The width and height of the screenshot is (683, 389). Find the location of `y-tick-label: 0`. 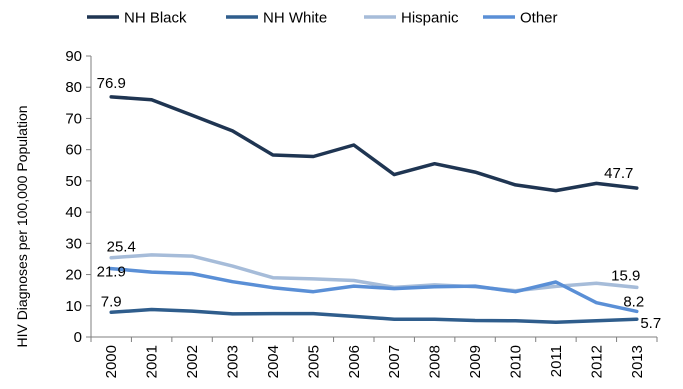

y-tick-label: 0 is located at coordinates (78, 337).